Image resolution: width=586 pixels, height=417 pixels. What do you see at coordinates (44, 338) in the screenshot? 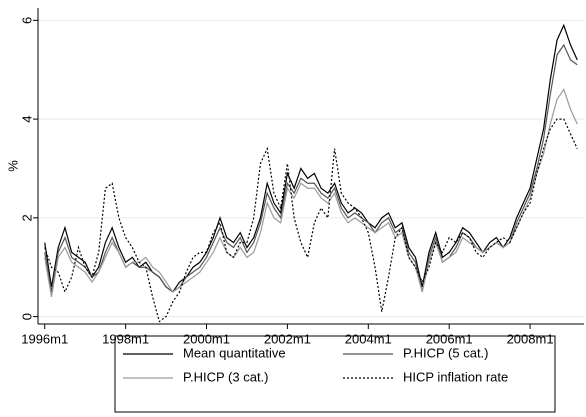
I see `x-tick-label: 1996m1` at bounding box center [44, 338].